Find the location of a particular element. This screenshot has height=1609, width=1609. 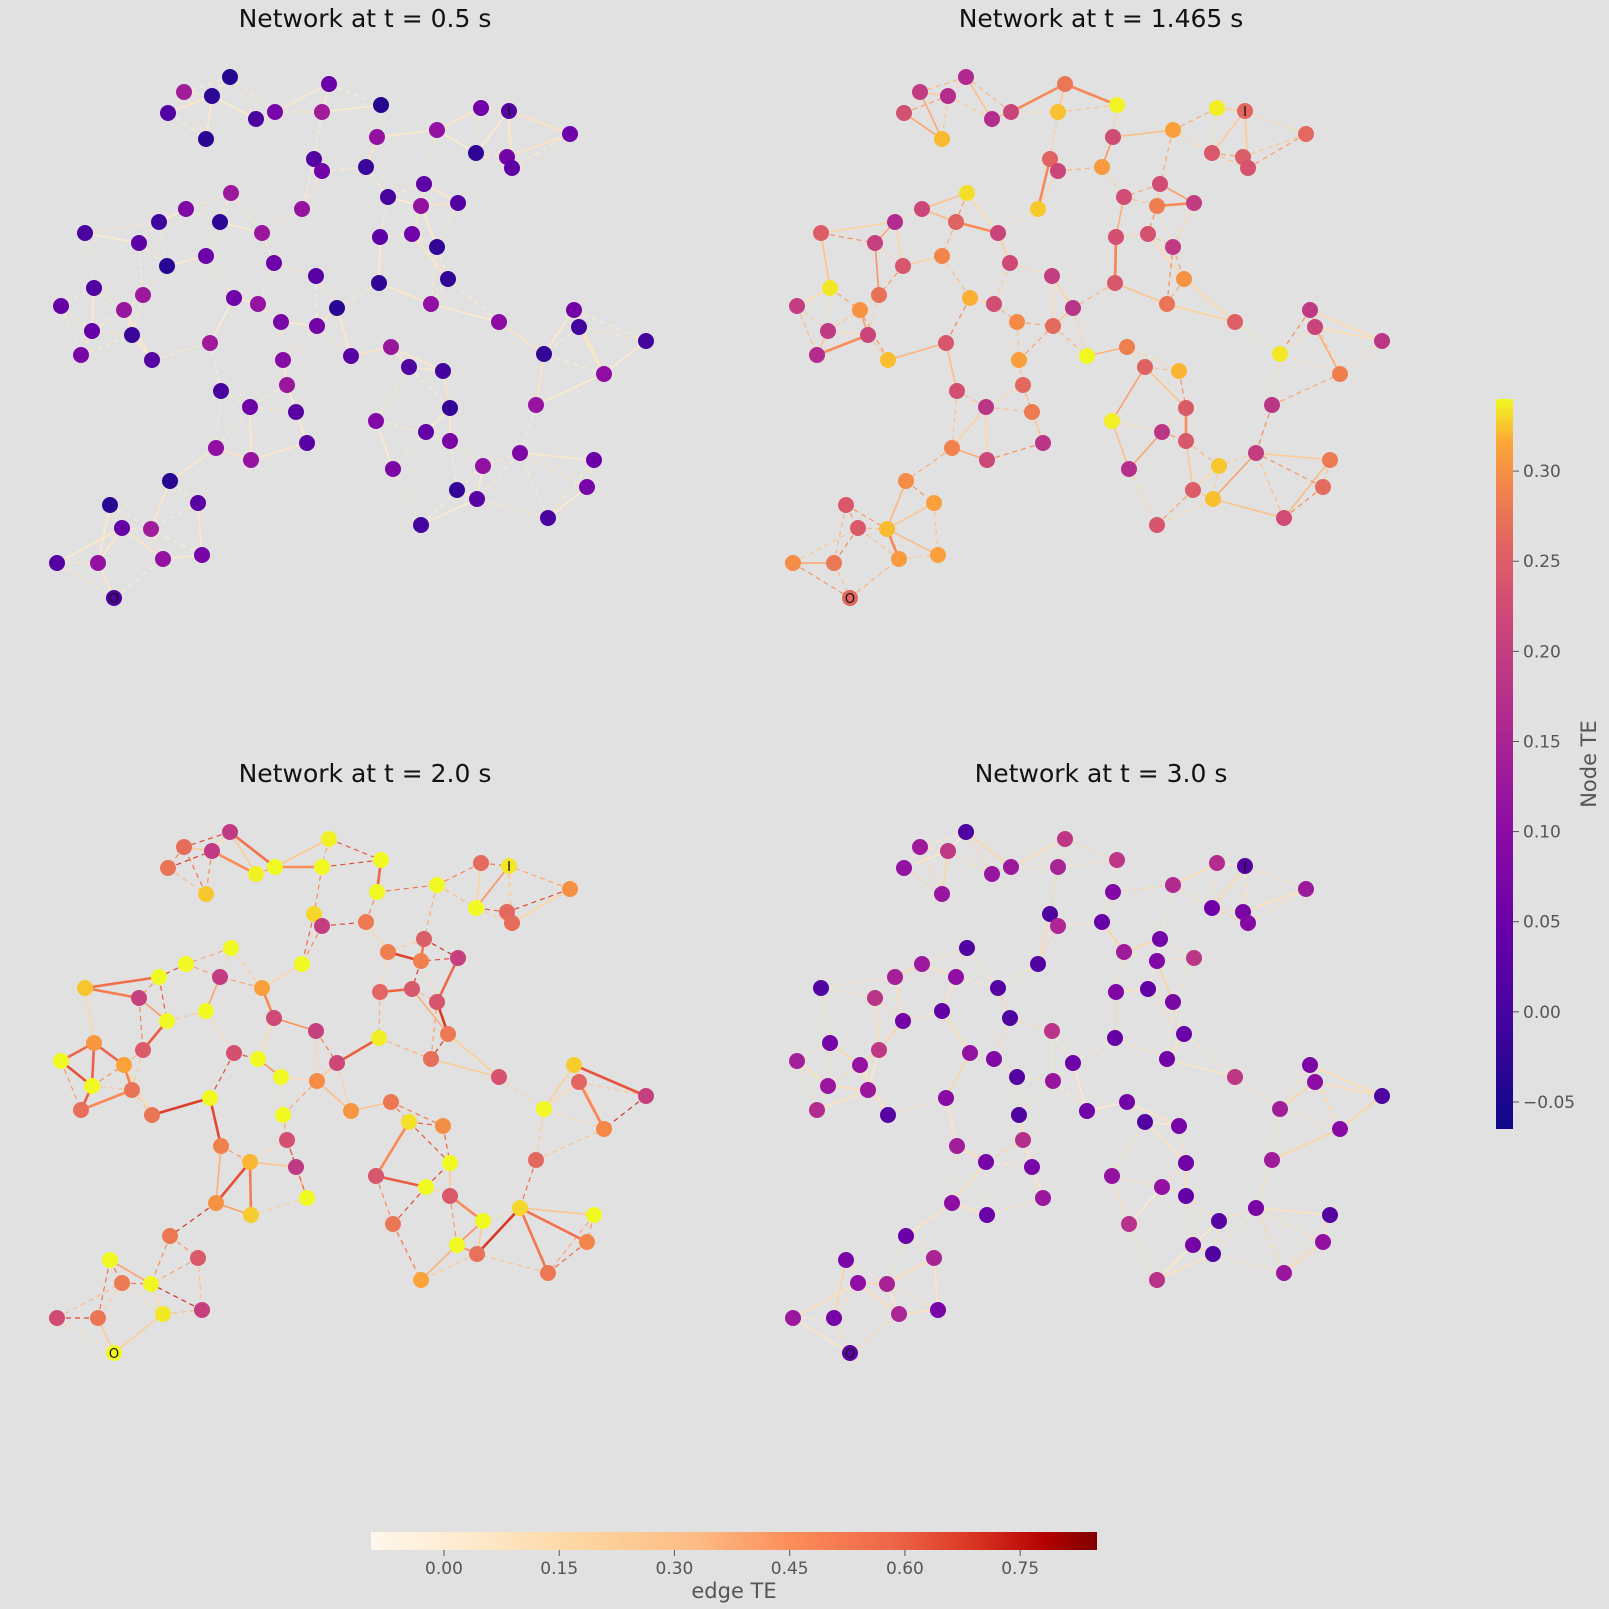

network-panel-4: Network at t = 3.0 sIO is located at coordinates (1087, 1060).